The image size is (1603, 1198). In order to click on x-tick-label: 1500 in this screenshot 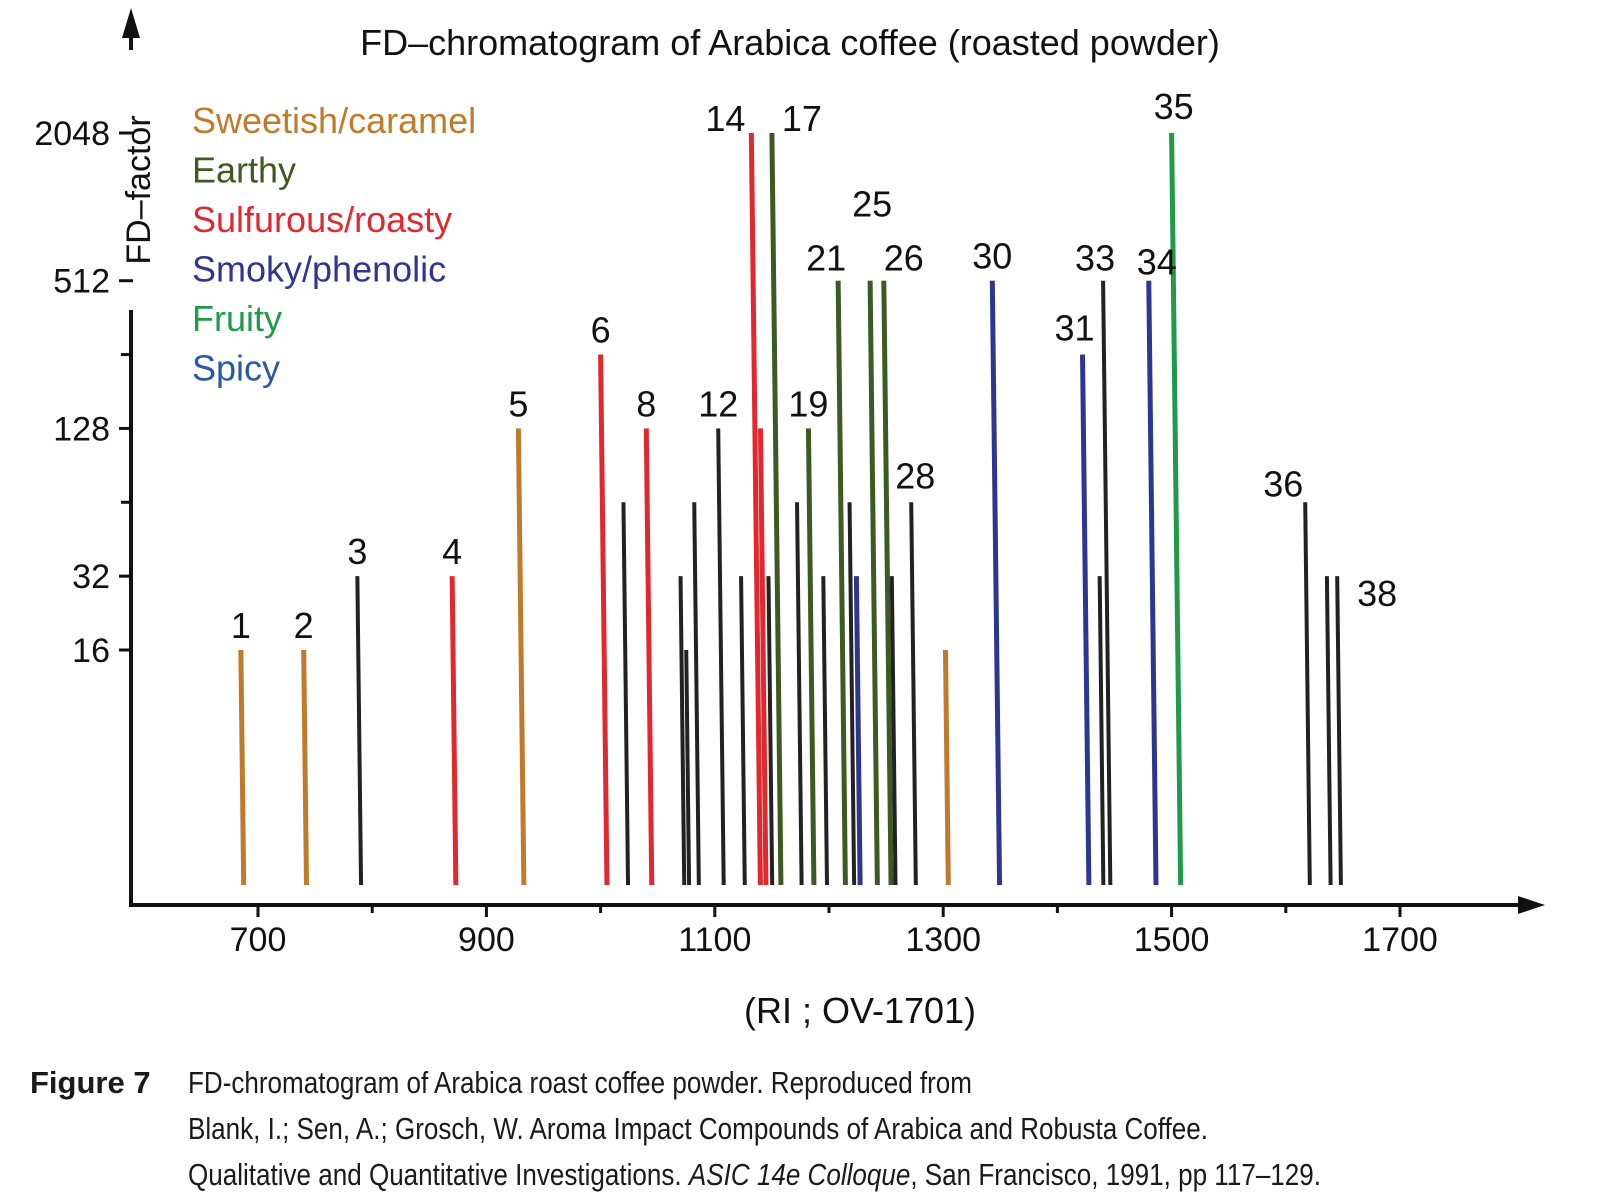, I will do `click(1172, 940)`.